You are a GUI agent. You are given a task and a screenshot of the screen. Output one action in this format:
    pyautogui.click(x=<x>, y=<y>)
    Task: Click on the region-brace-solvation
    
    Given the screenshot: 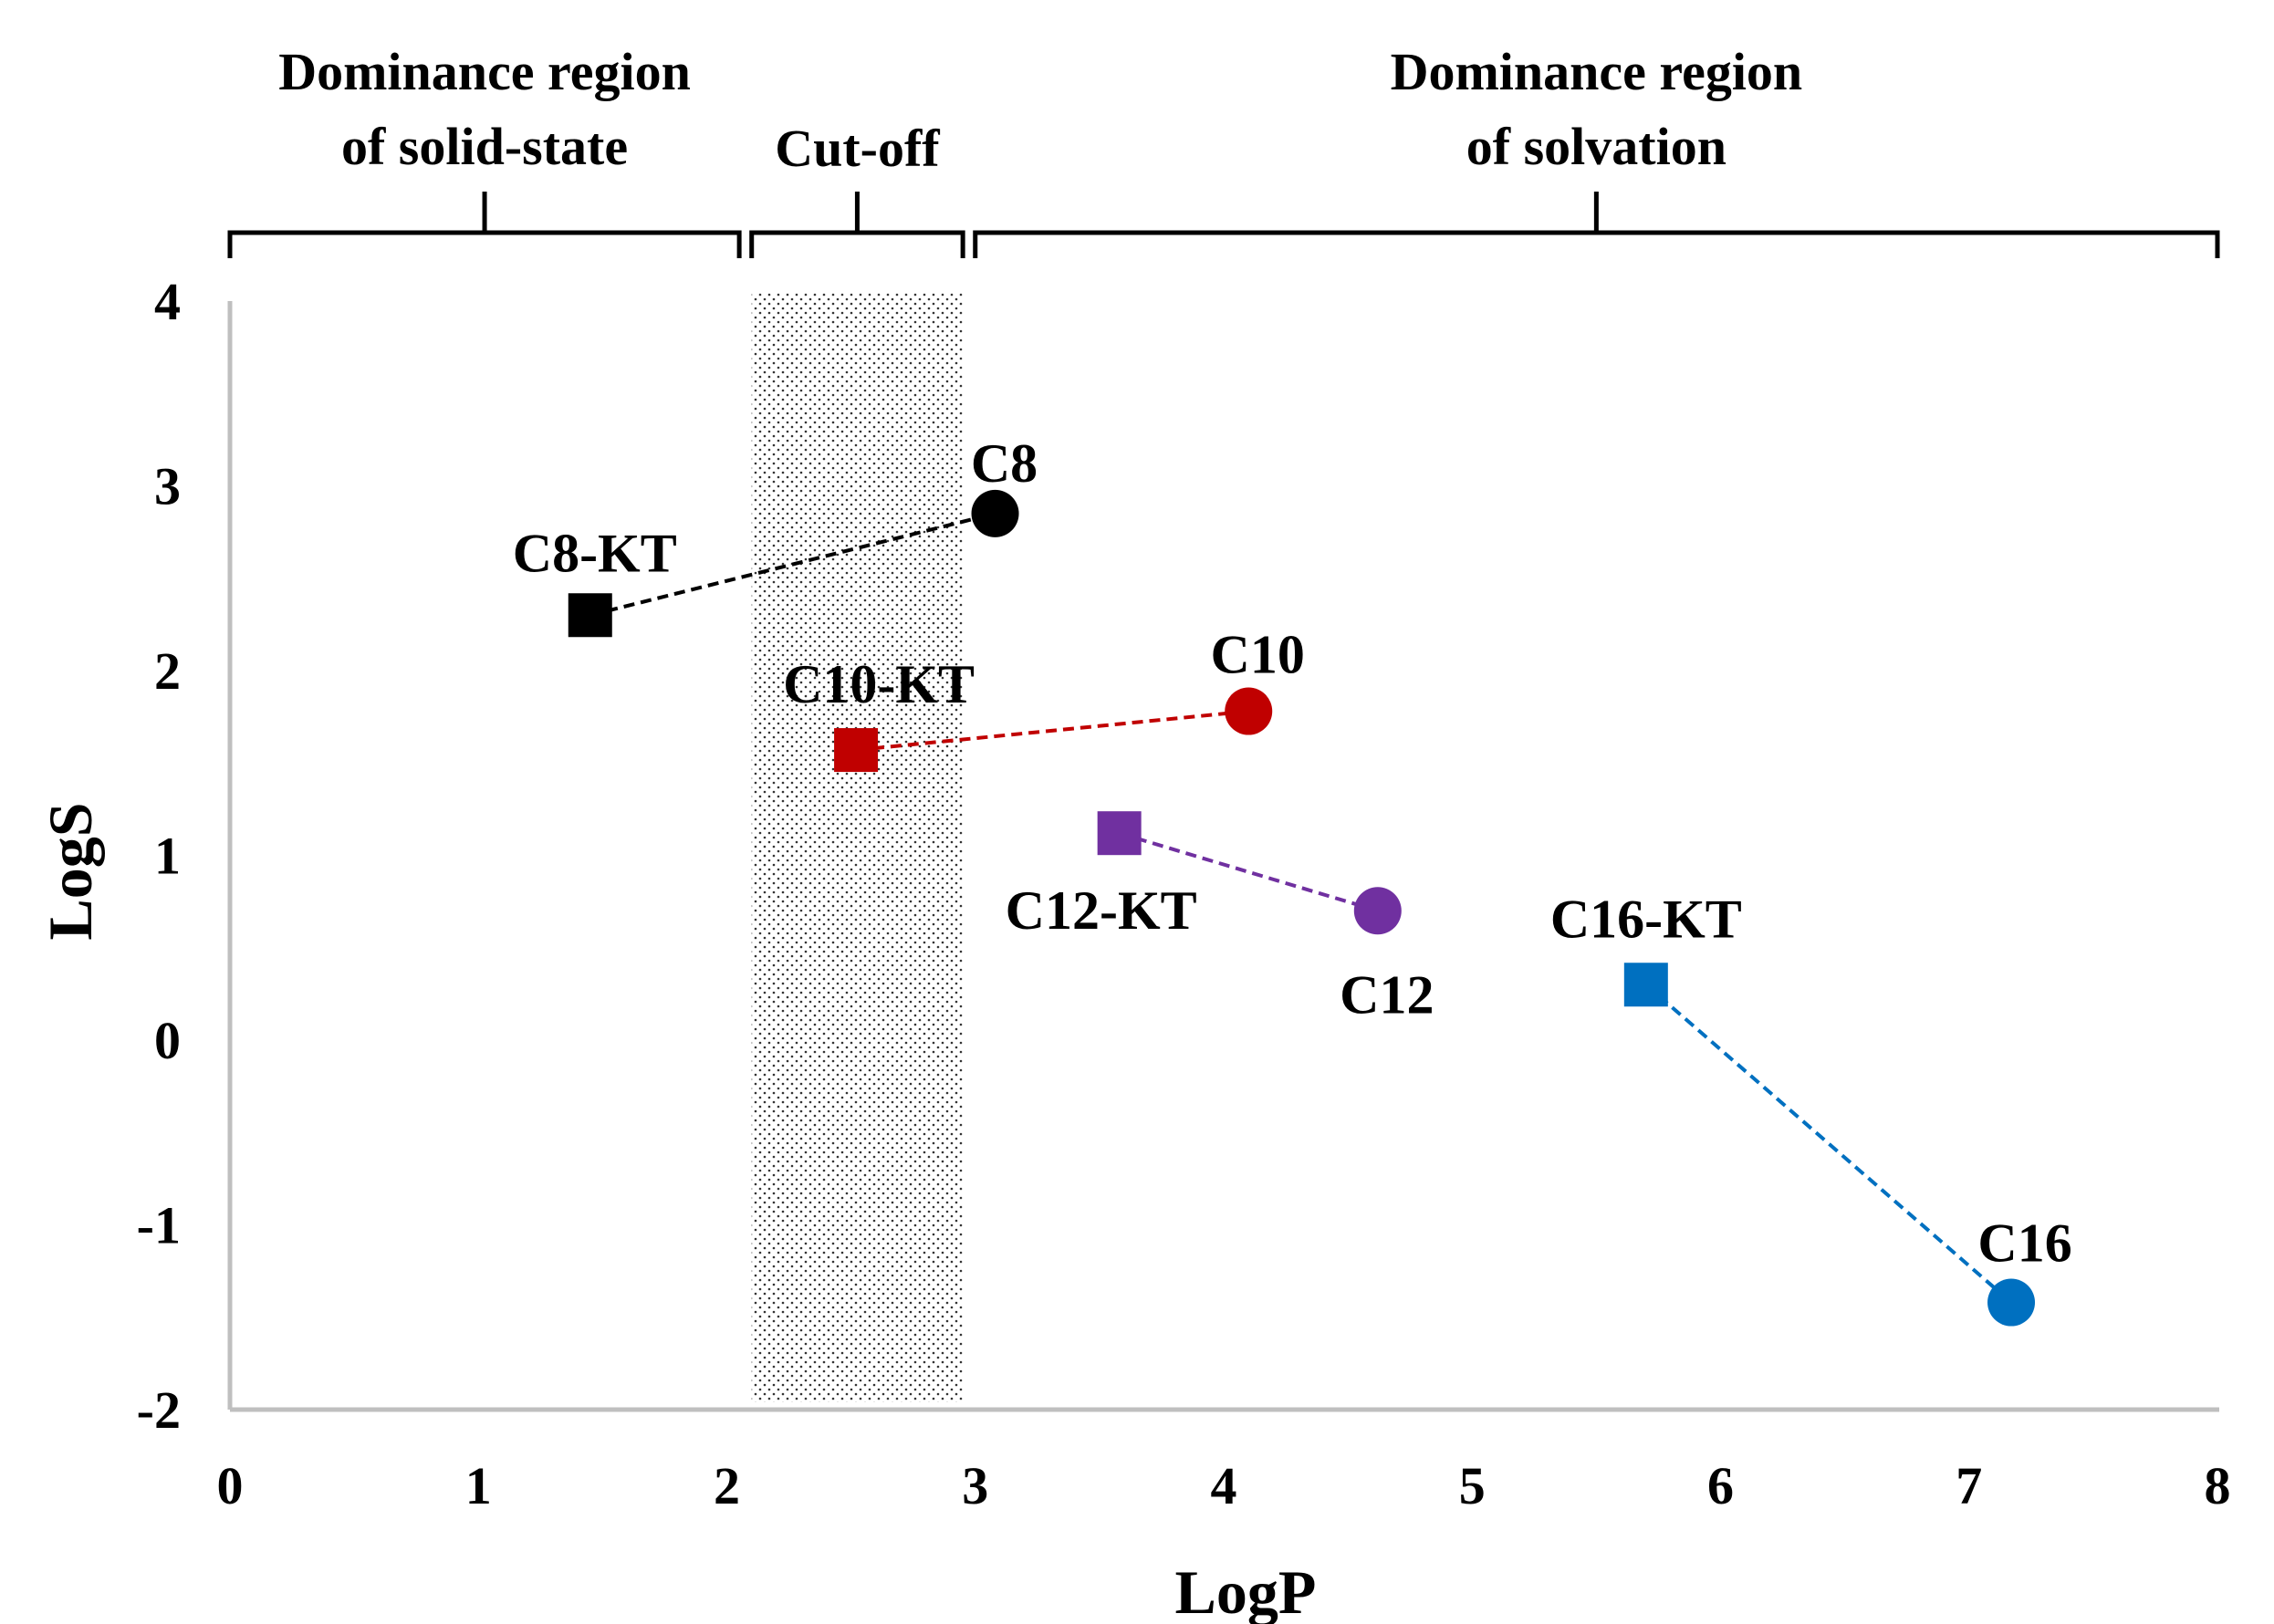 What is the action you would take?
    pyautogui.click(x=1596, y=225)
    